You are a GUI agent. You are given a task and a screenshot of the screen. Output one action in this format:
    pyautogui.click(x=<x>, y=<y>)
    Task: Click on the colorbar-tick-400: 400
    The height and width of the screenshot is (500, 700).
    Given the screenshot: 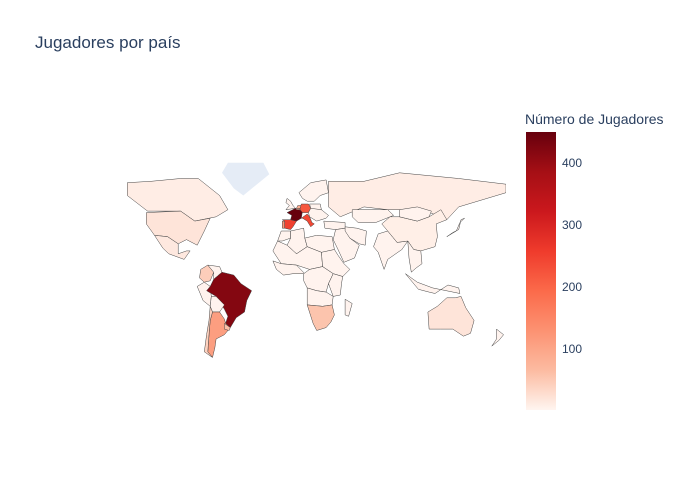 What is the action you would take?
    pyautogui.click(x=572, y=162)
    